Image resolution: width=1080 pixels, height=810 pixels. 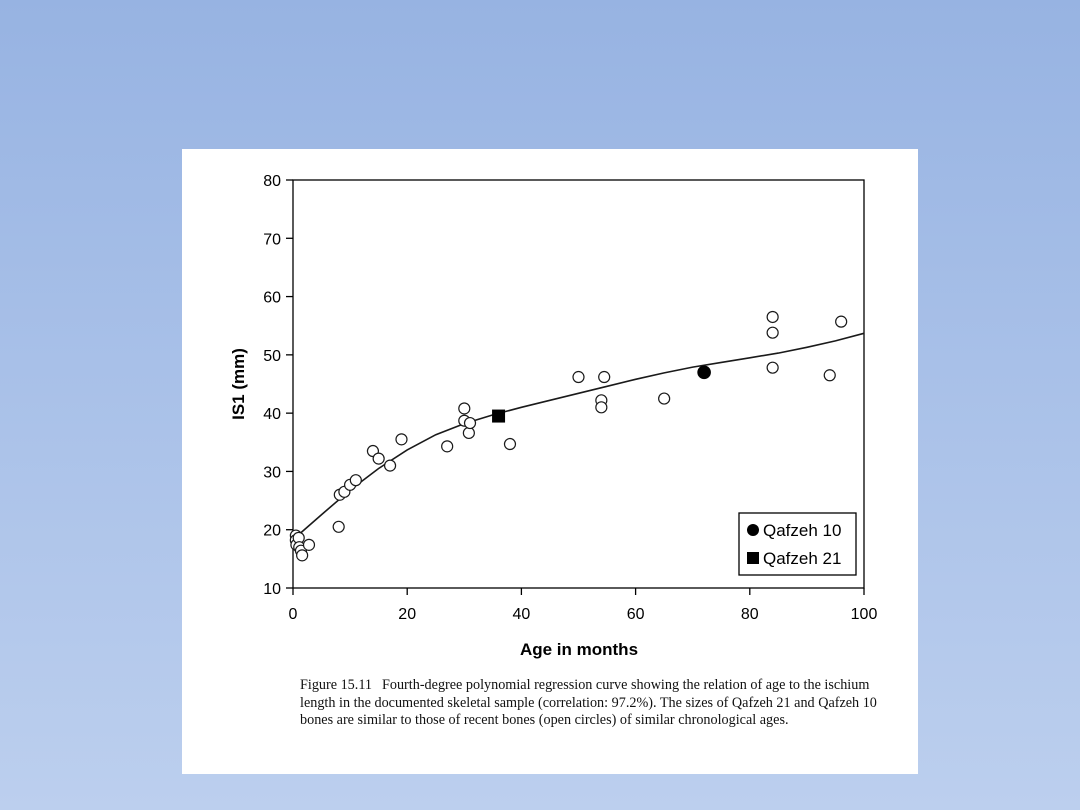 I want to click on x-tick-label: 80, so click(x=750, y=614).